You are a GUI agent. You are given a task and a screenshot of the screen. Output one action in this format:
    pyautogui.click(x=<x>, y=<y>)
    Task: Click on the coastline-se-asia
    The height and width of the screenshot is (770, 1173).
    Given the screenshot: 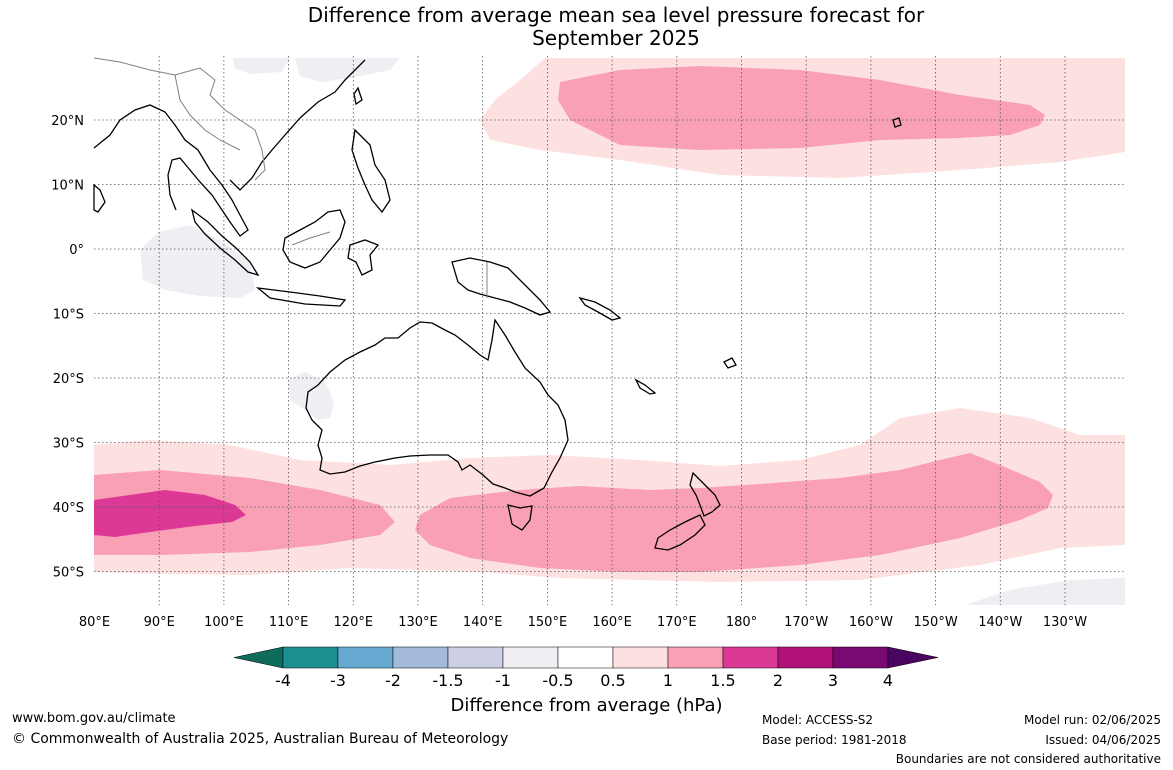 What is the action you would take?
    pyautogui.click(x=229, y=148)
    